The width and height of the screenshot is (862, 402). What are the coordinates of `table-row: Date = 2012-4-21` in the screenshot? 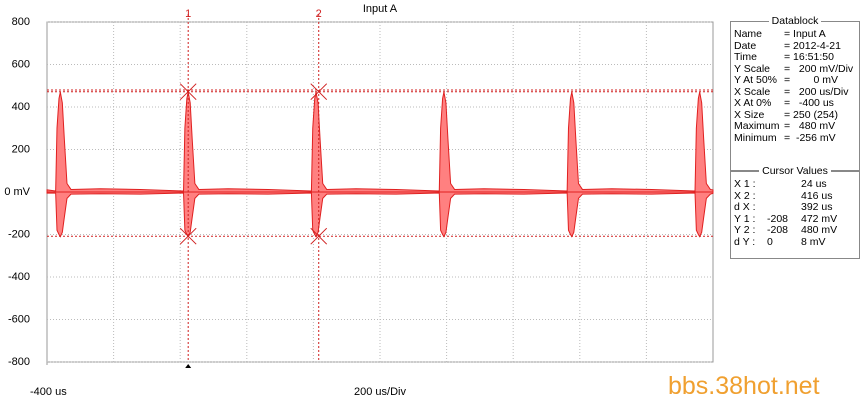 It's located at (795, 46).